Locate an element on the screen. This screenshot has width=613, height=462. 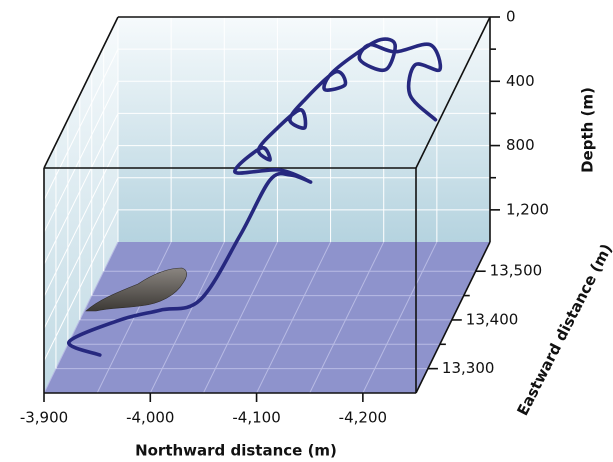
whale-illustration is located at coordinates (136, 289).